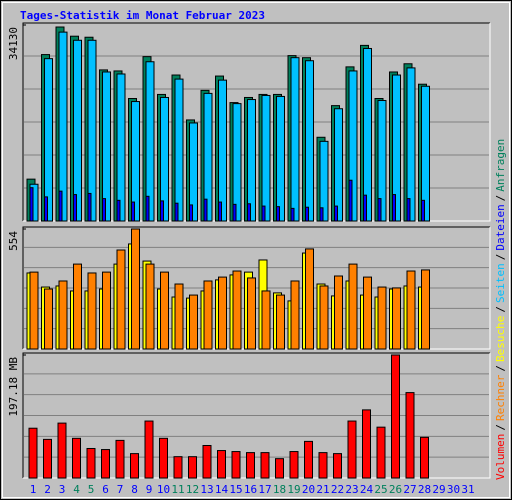 The width and height of the screenshot is (512, 500). What do you see at coordinates (250, 489) in the screenshot?
I see `x-tick-label: 16` at bounding box center [250, 489].